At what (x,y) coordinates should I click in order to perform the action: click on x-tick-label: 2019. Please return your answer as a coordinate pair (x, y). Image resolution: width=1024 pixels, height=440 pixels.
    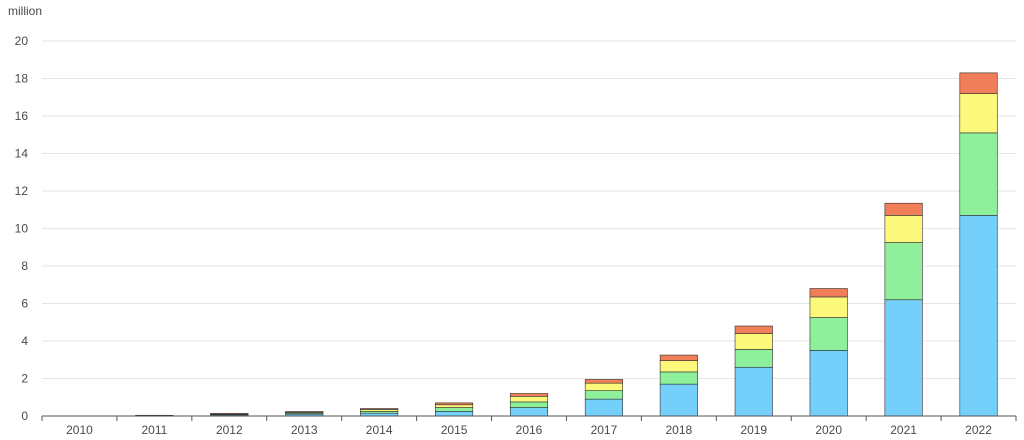
    Looking at the image, I should click on (753, 430).